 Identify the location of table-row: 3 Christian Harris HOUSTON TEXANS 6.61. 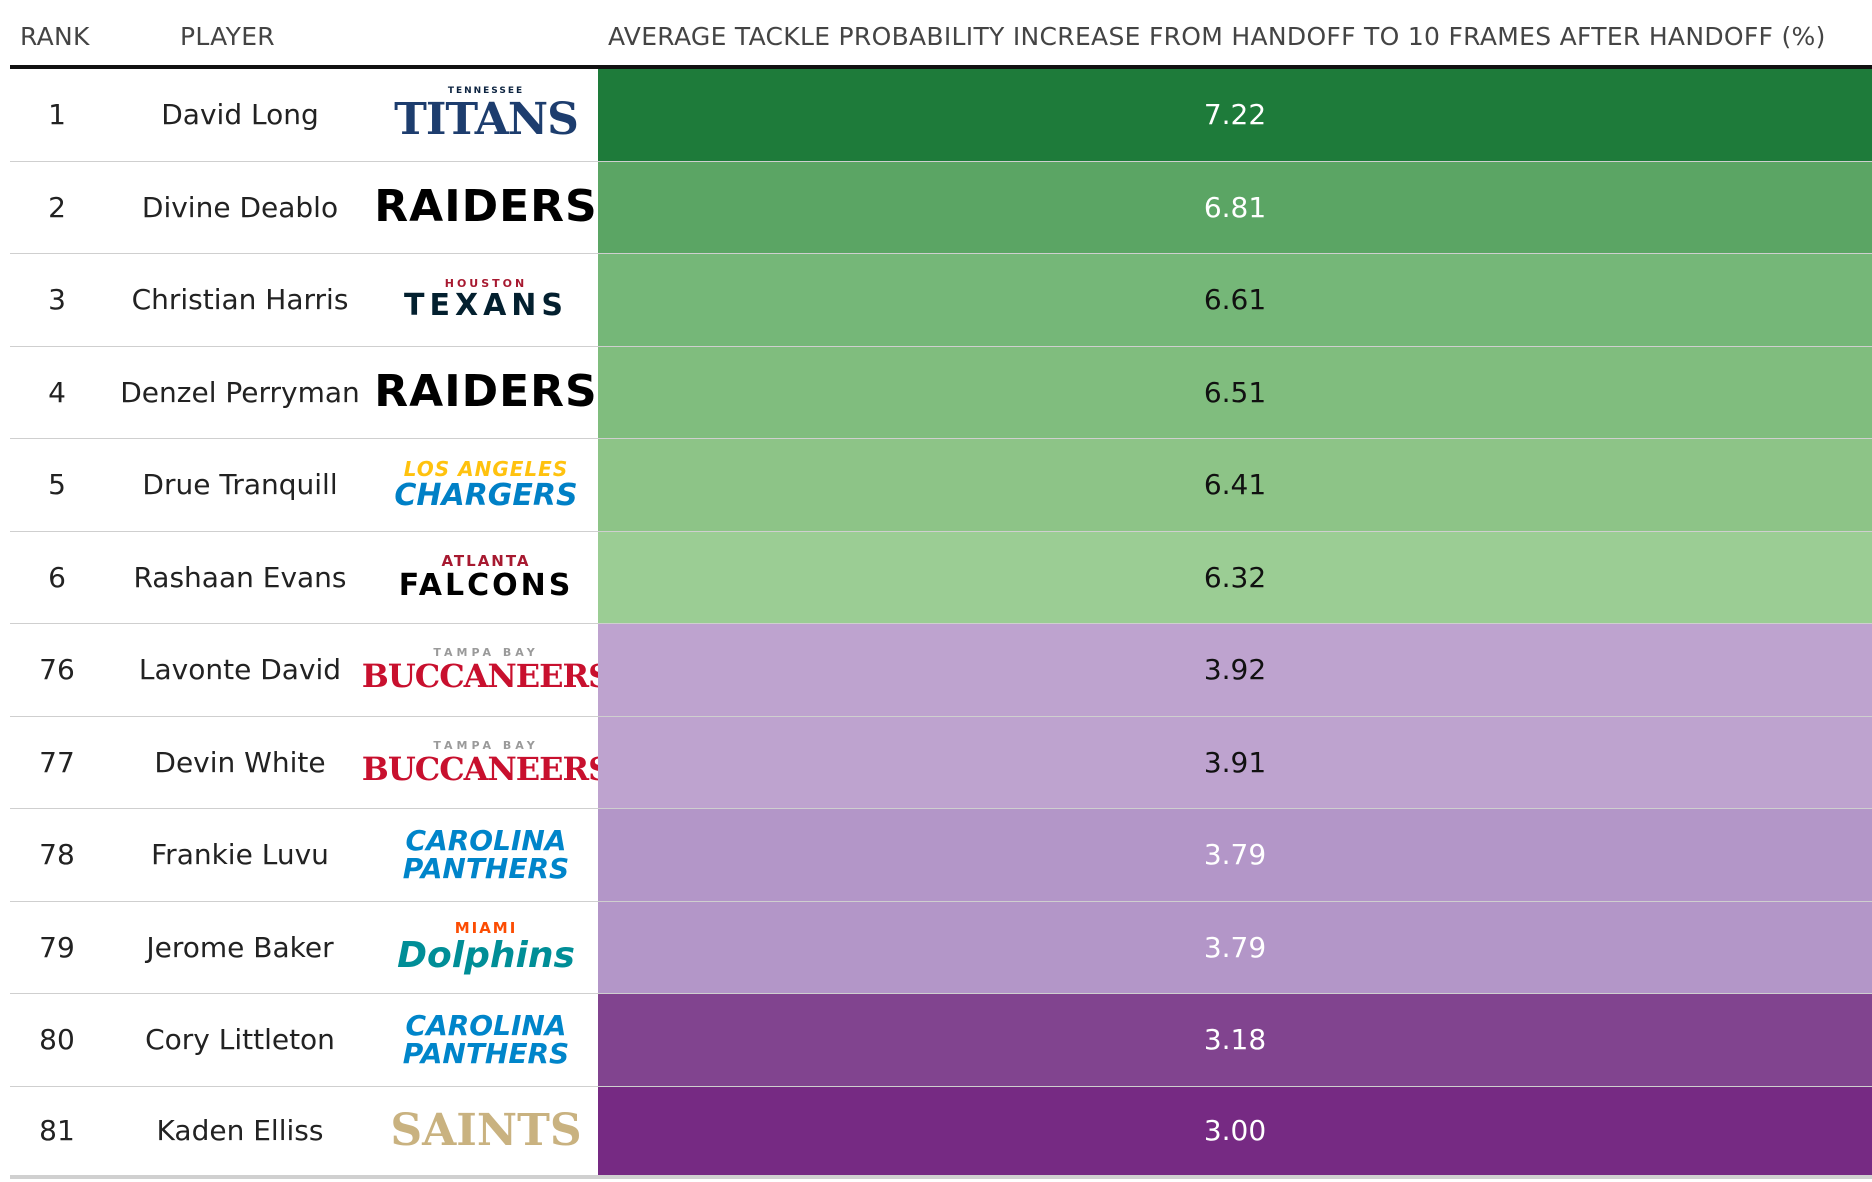
(941, 300).